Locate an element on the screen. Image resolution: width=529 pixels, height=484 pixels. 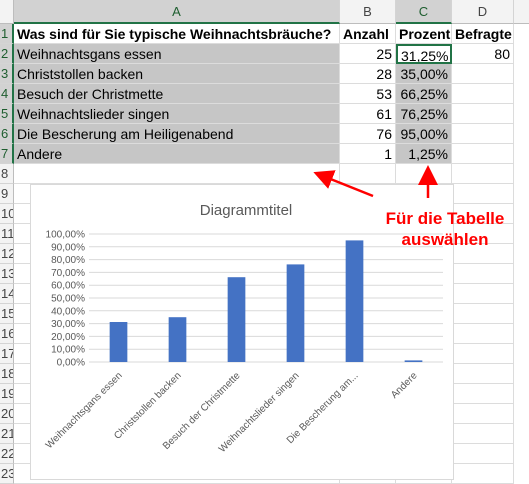
row-header-13: 13 is located at coordinates (7, 274).